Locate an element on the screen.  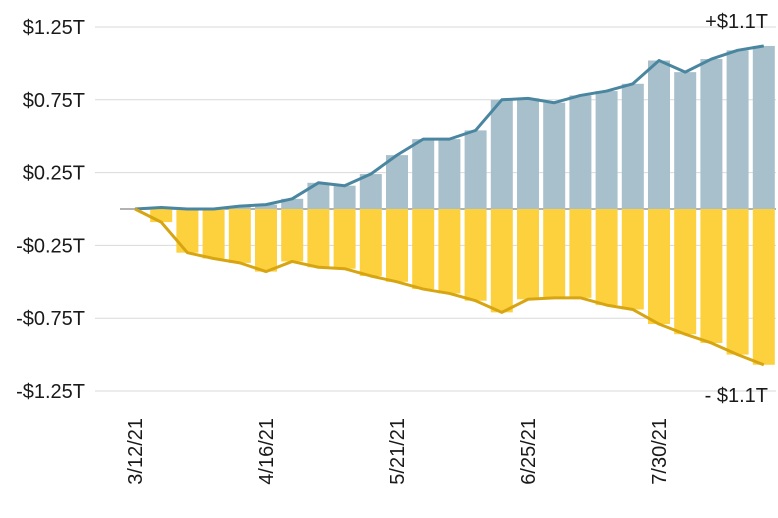
x-tick-label-0: 3/12/21 is located at coordinates (136, 451).